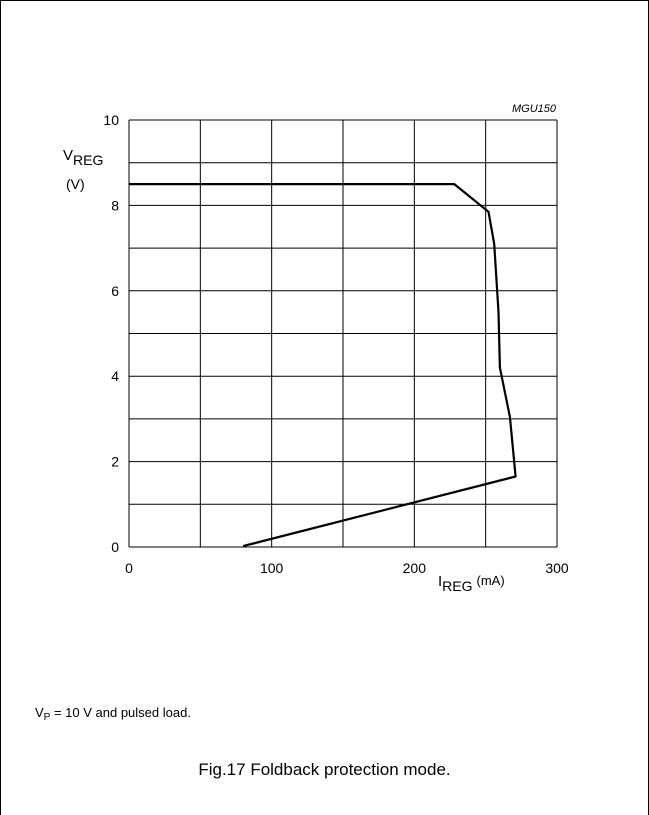 Image resolution: width=649 pixels, height=815 pixels. What do you see at coordinates (120, 712) in the screenshot?
I see `note-text: = 10 V and pulsed load.` at bounding box center [120, 712].